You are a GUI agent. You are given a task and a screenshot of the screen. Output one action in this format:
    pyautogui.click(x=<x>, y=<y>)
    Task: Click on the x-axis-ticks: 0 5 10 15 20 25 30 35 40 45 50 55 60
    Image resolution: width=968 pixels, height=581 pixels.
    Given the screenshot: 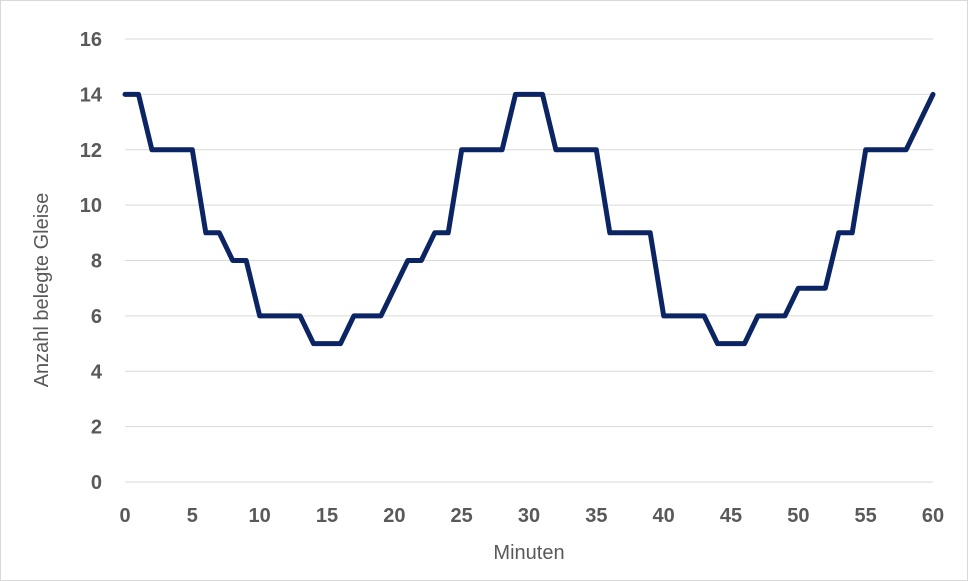 What is the action you would take?
    pyautogui.click(x=531, y=516)
    